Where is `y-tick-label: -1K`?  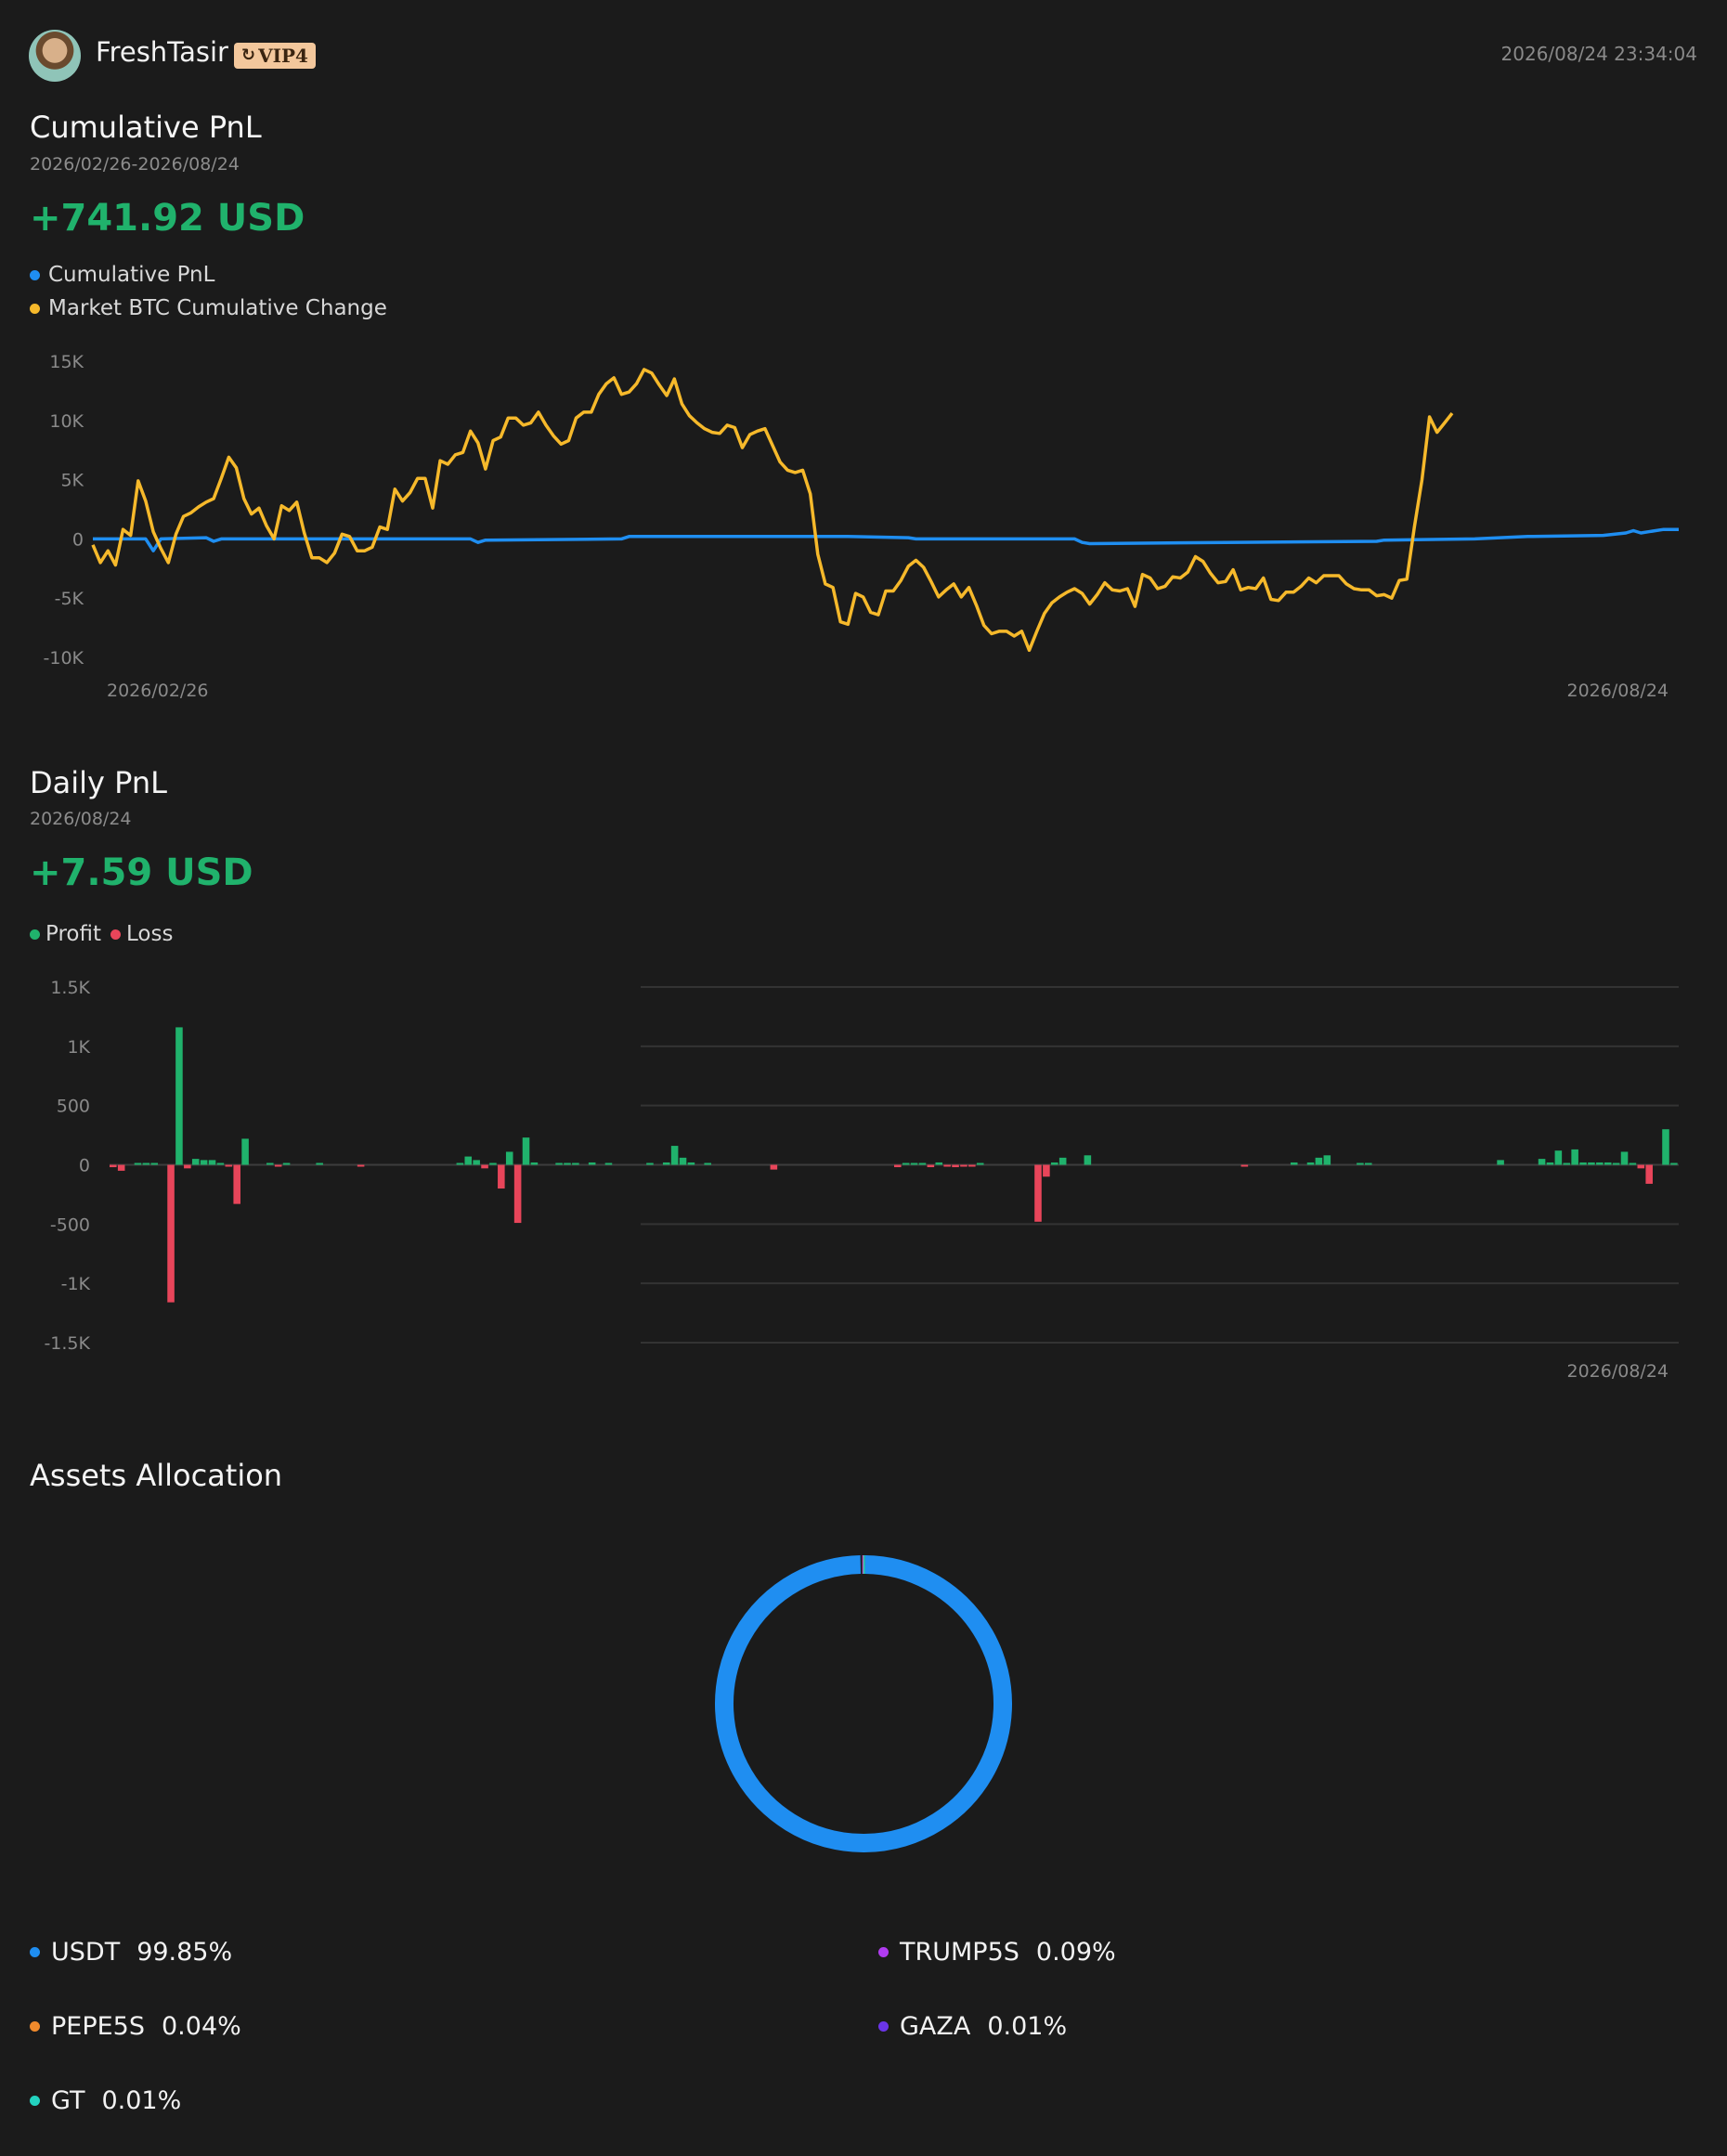
y-tick-label: -1K is located at coordinates (76, 1284).